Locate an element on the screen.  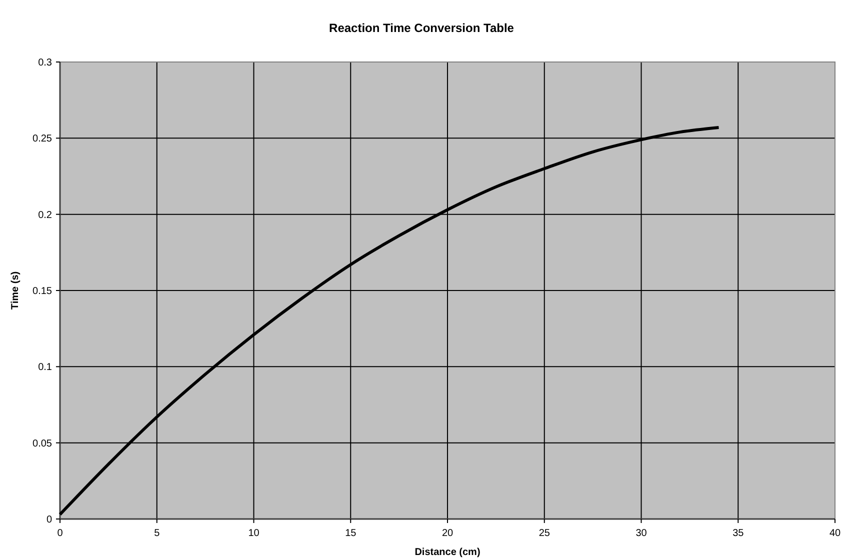
y-tick-label: 0.15 is located at coordinates (42, 291).